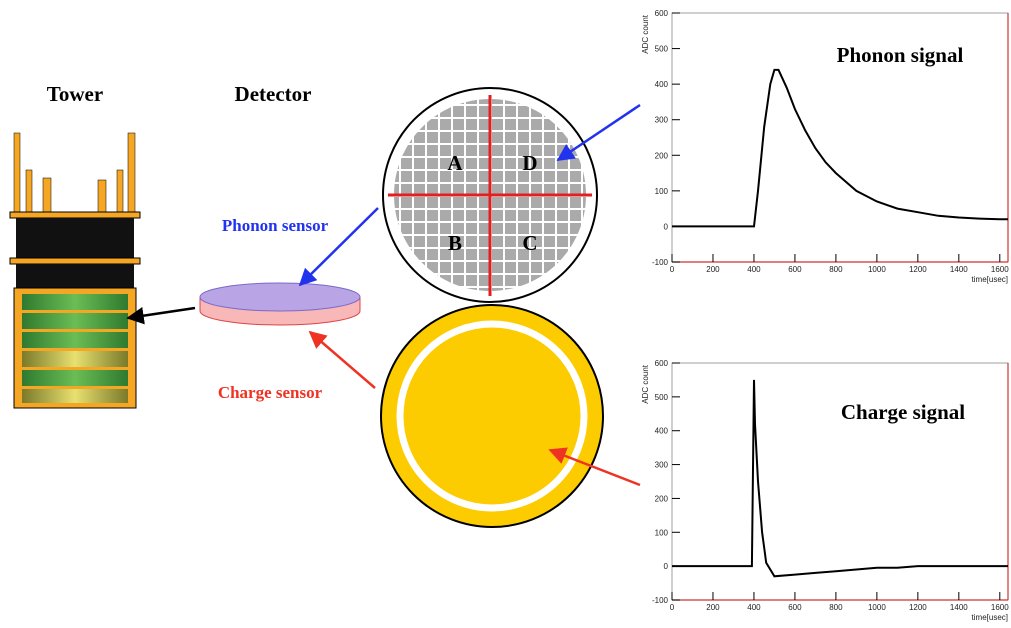 This screenshot has width=1011, height=628. Describe the element at coordinates (529, 243) in the screenshot. I see `quadrant-label: C` at that location.